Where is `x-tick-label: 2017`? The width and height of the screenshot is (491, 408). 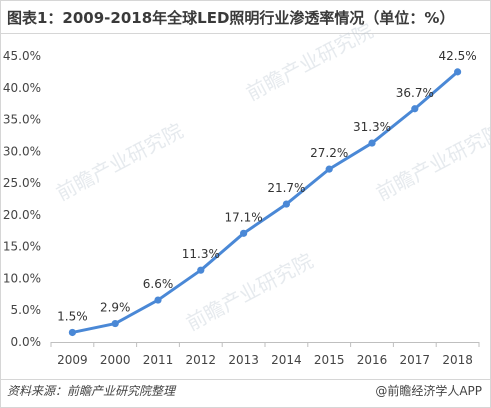 x-tick-label: 2017 is located at coordinates (415, 360).